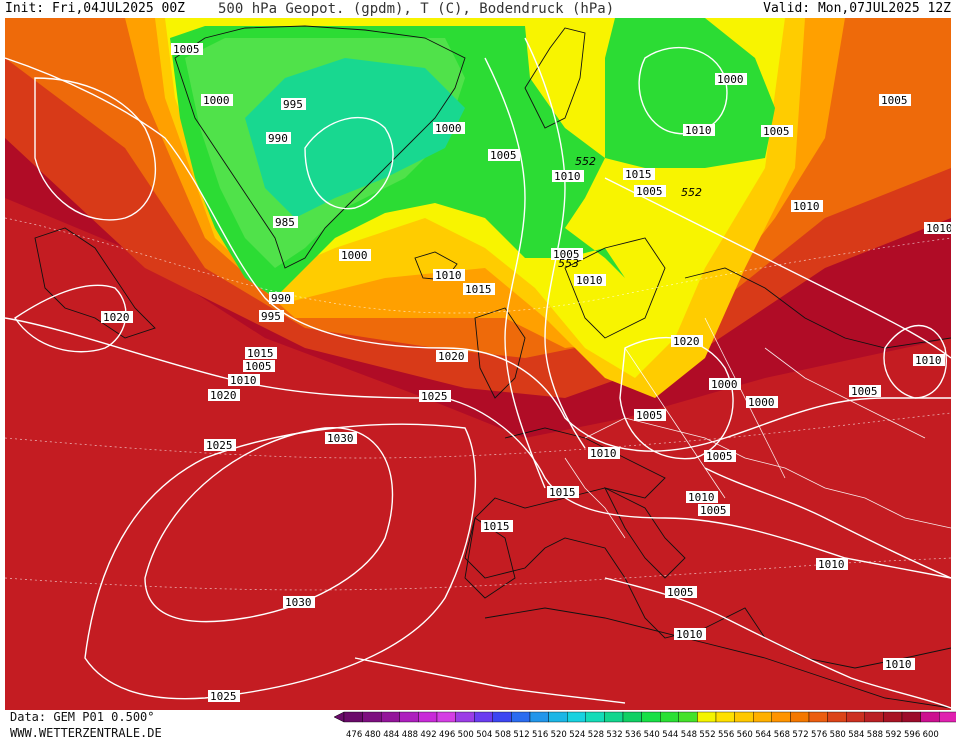 The width and height of the screenshot is (959, 741). What do you see at coordinates (354, 735) in the screenshot?
I see `legend-tick-label: 476` at bounding box center [354, 735].